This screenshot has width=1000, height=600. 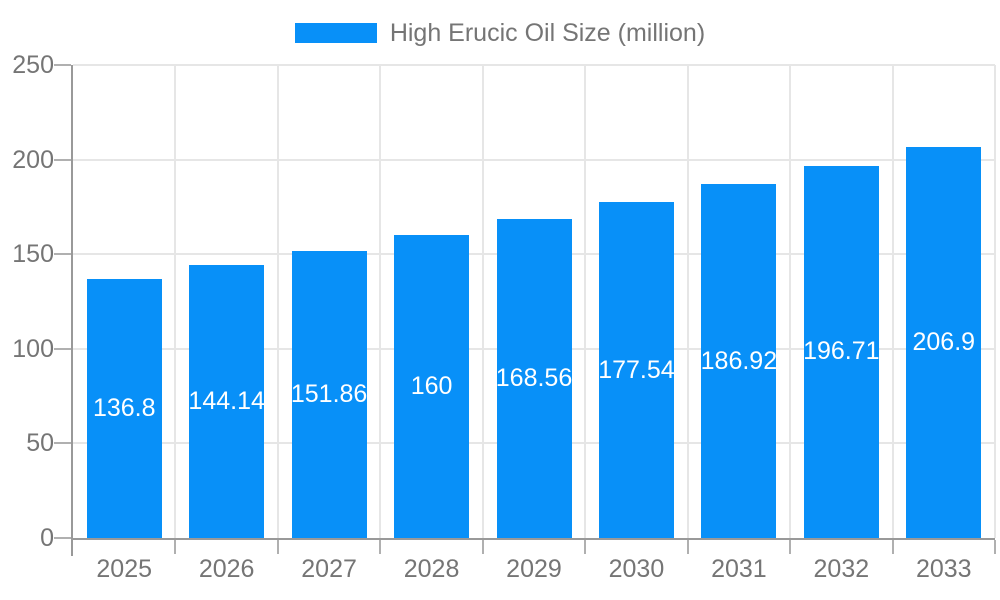 What do you see at coordinates (33, 159) in the screenshot?
I see `y-axis-tick-label: 200` at bounding box center [33, 159].